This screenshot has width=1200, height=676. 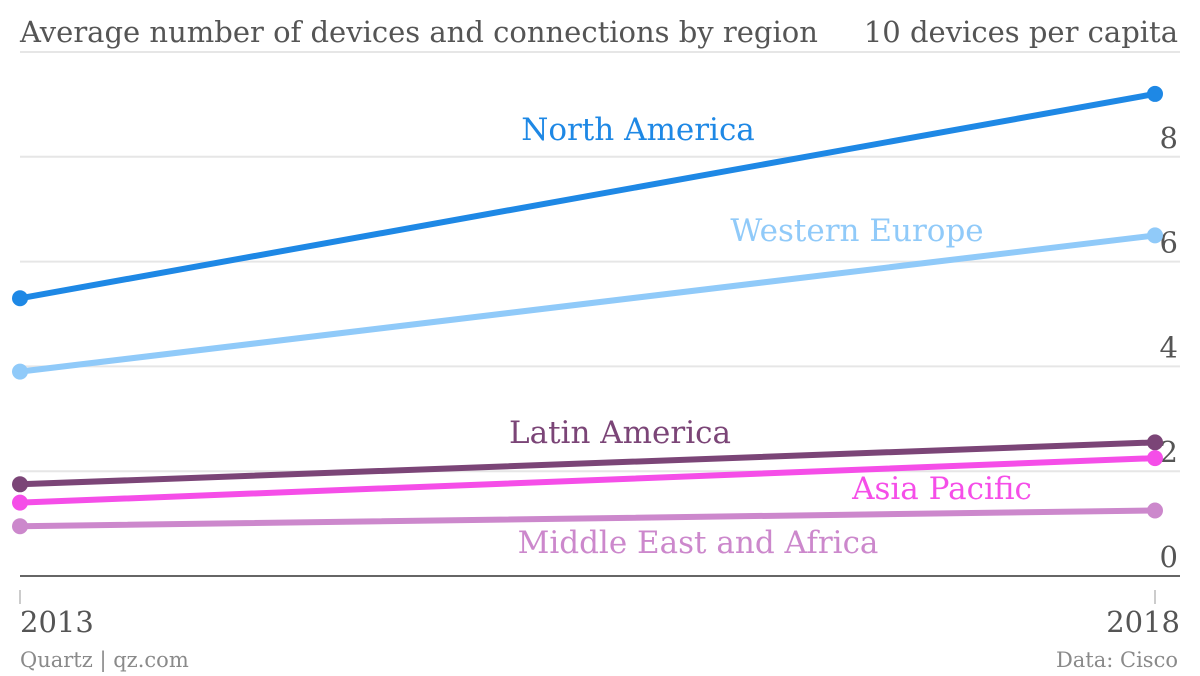 What do you see at coordinates (941, 489) in the screenshot?
I see `series-label: Asia Pacific` at bounding box center [941, 489].